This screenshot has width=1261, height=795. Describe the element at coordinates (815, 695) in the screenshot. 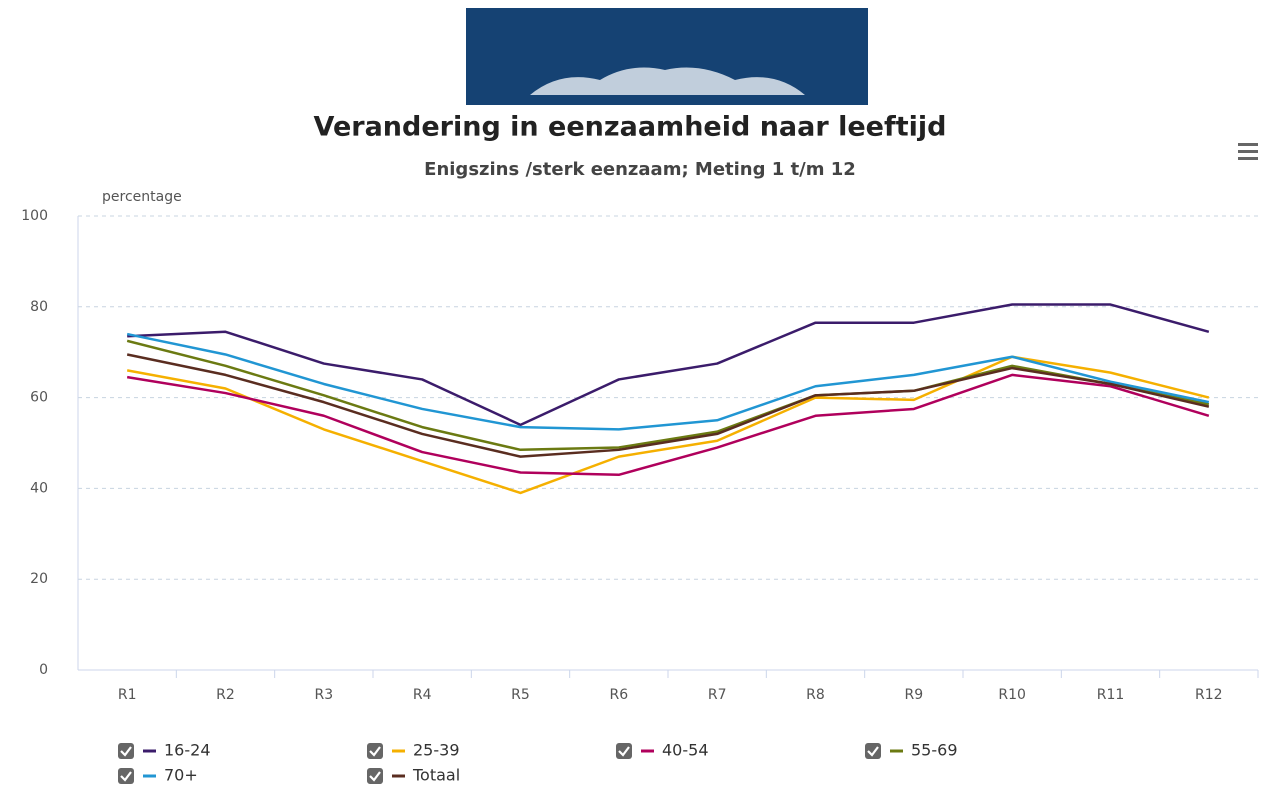

I see `x-tick-label: R8` at that location.